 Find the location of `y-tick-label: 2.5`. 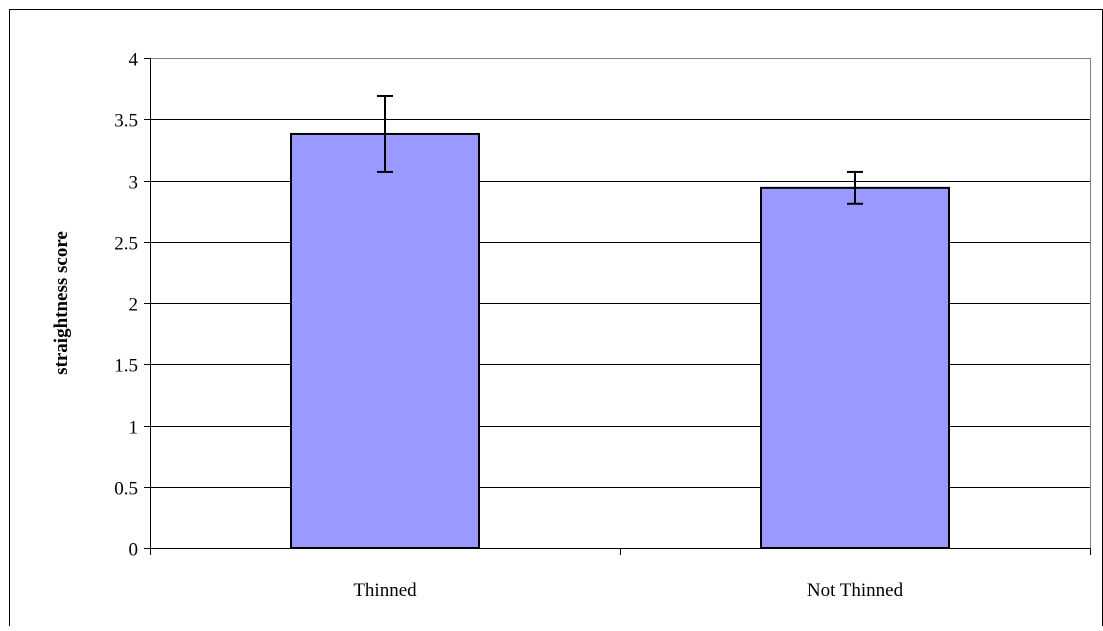

y-tick-label: 2.5 is located at coordinates (126, 244).